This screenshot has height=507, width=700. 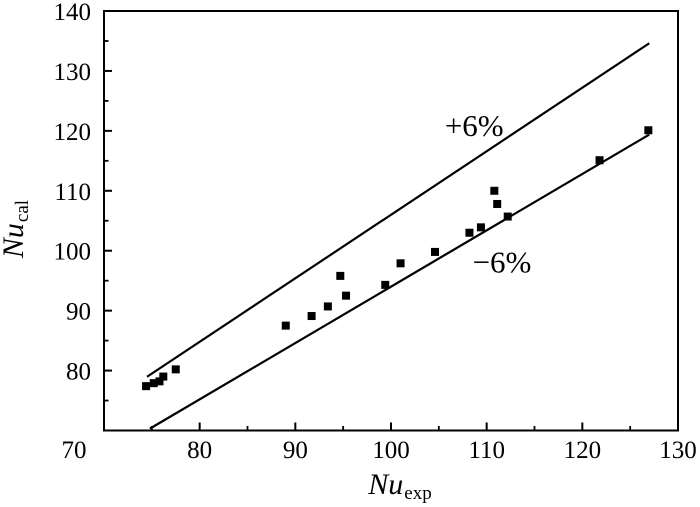 I want to click on x-axis-title: Nuexp, so click(x=400, y=486).